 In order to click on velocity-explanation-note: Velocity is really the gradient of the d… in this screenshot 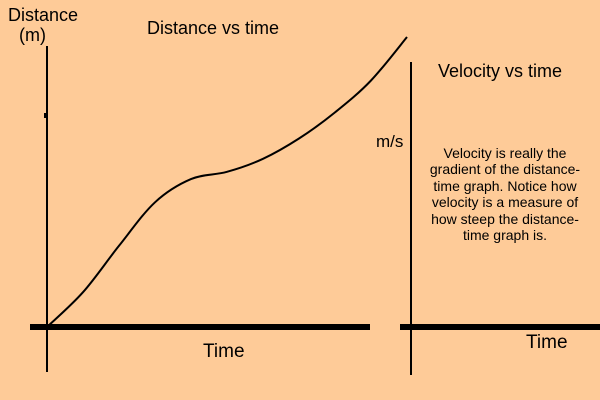, I will do `click(505, 194)`.